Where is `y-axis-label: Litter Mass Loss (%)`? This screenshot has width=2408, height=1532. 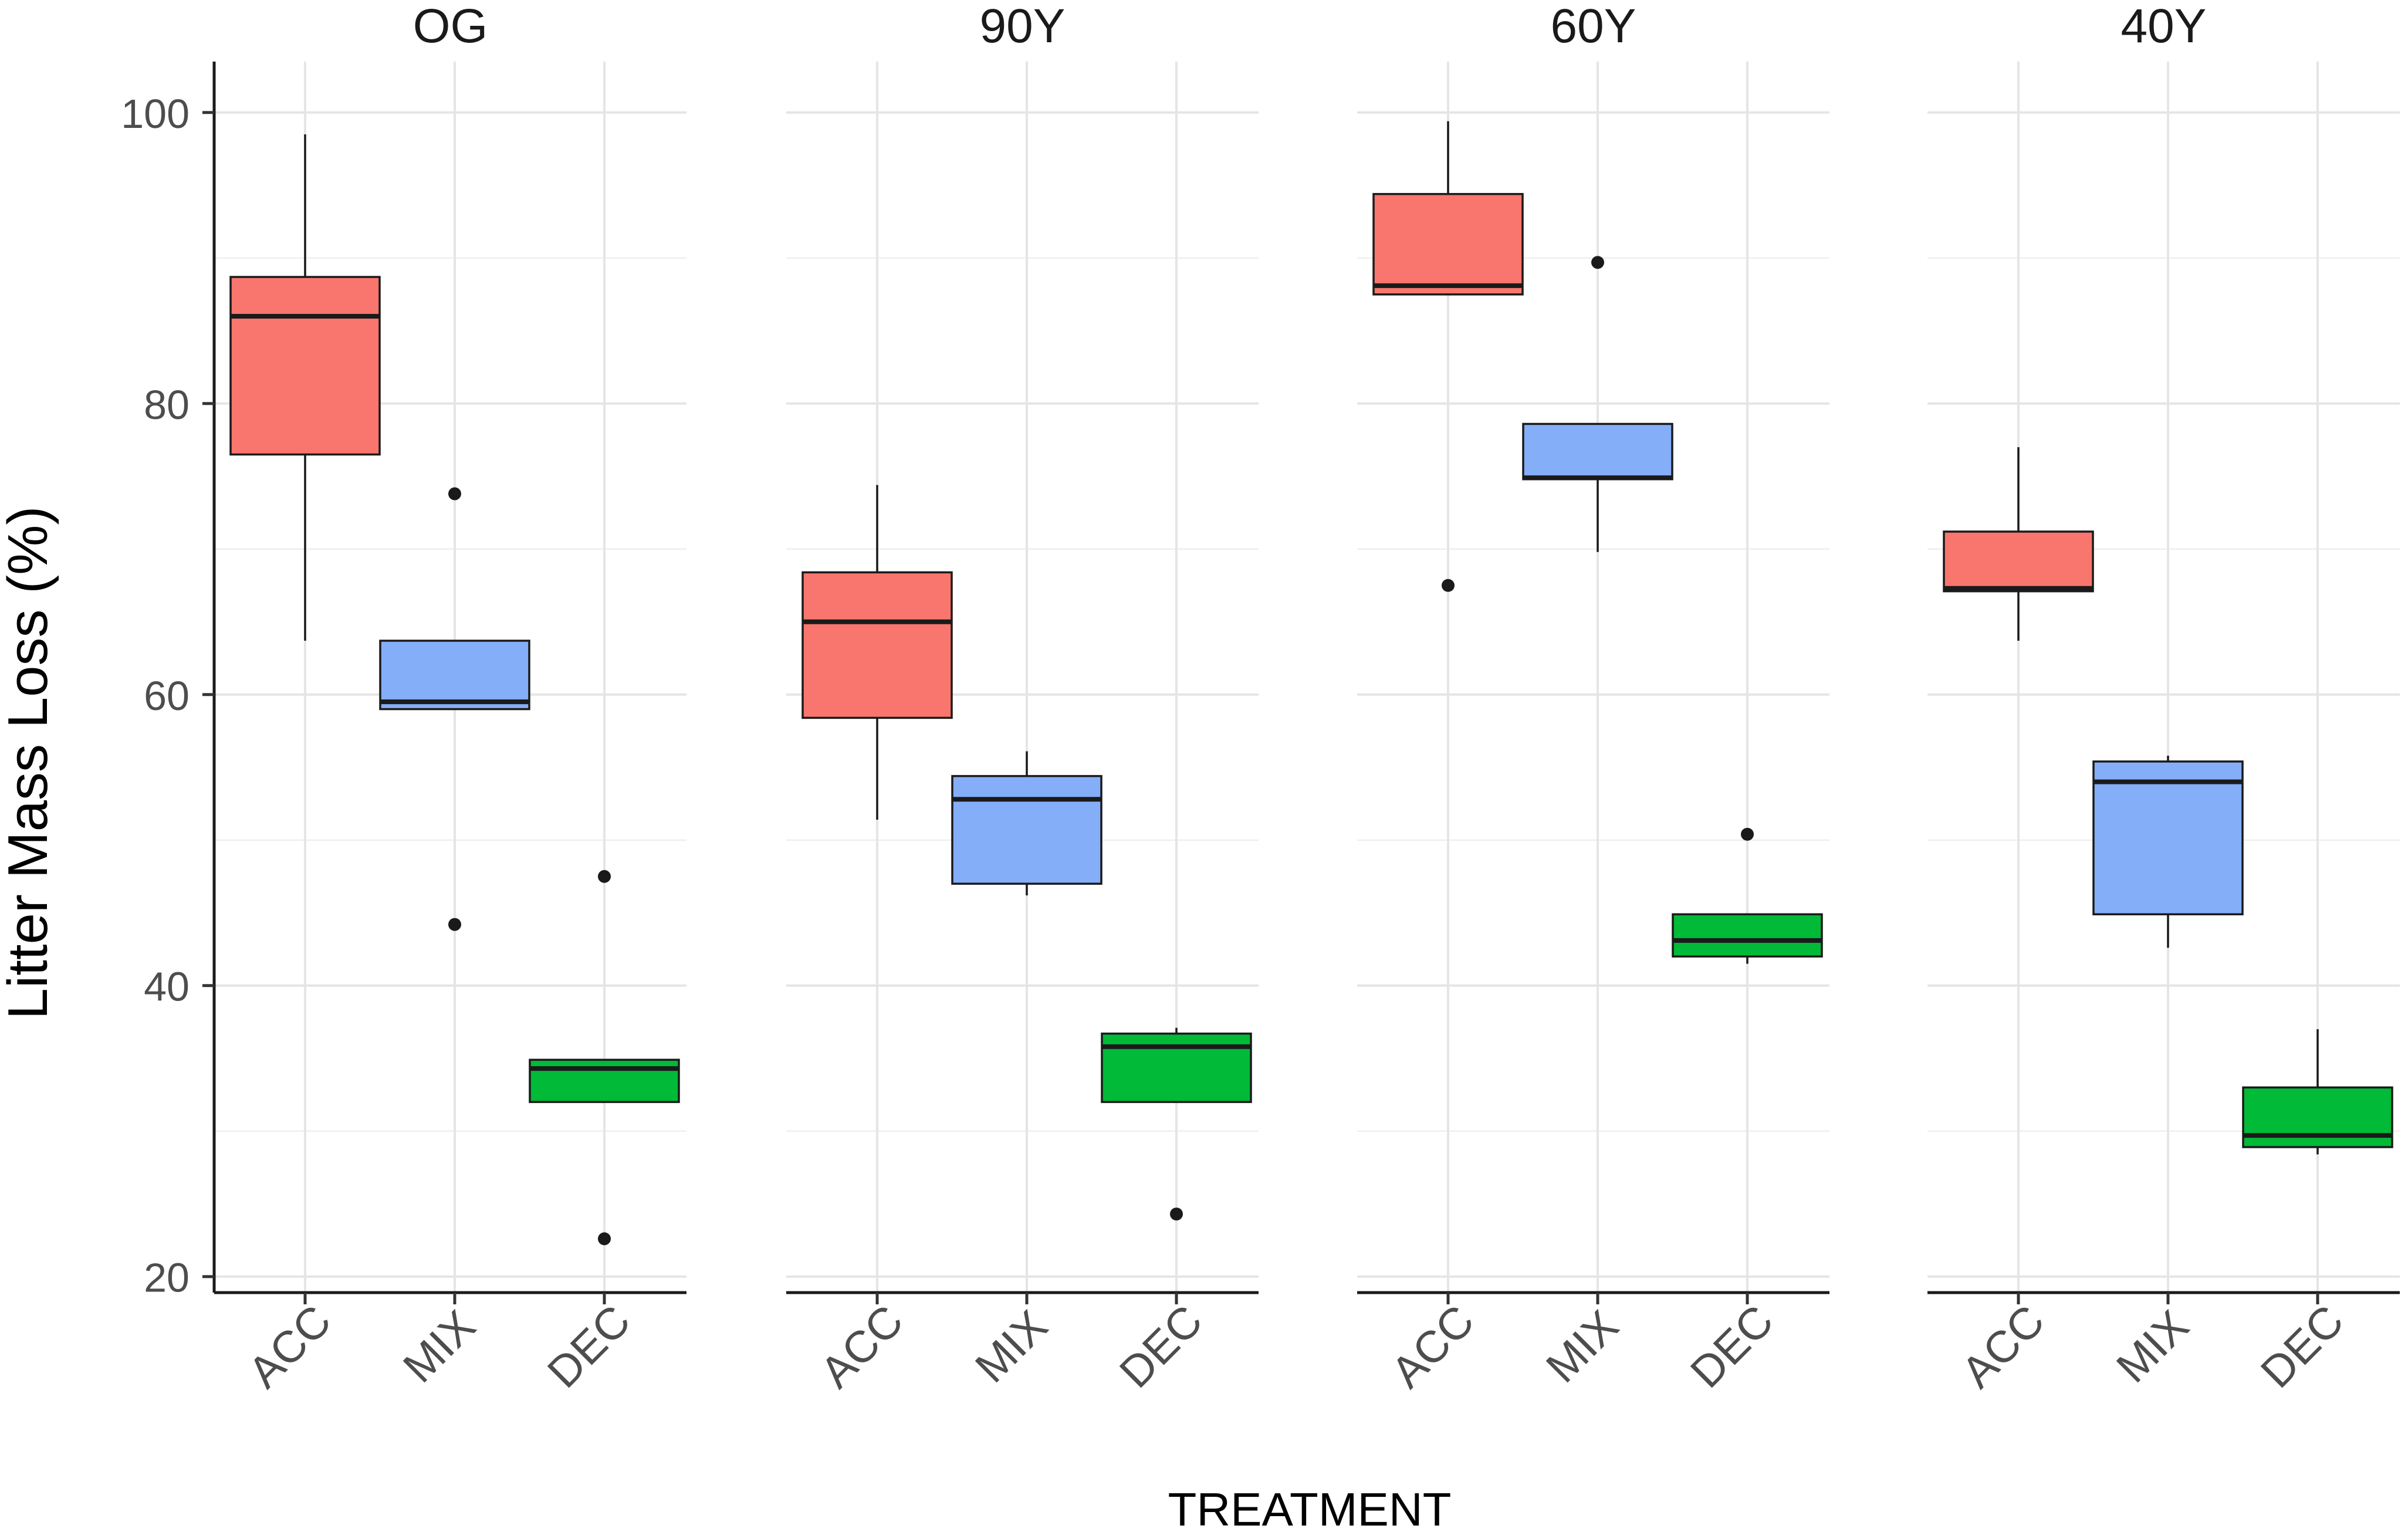 y-axis-label: Litter Mass Loss (%) is located at coordinates (29, 763).